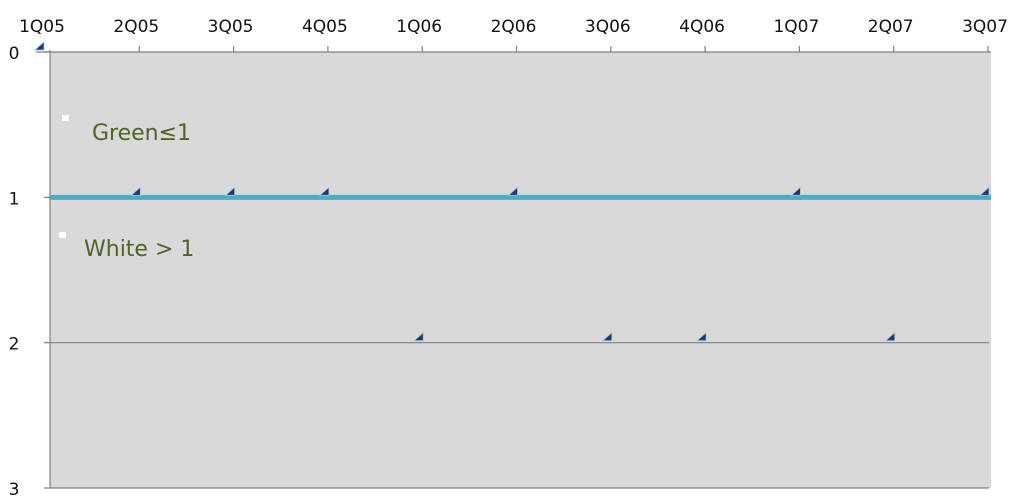 The height and width of the screenshot is (499, 1032). Describe the element at coordinates (891, 27) in the screenshot. I see `x-tick-label: 2Q07` at that location.